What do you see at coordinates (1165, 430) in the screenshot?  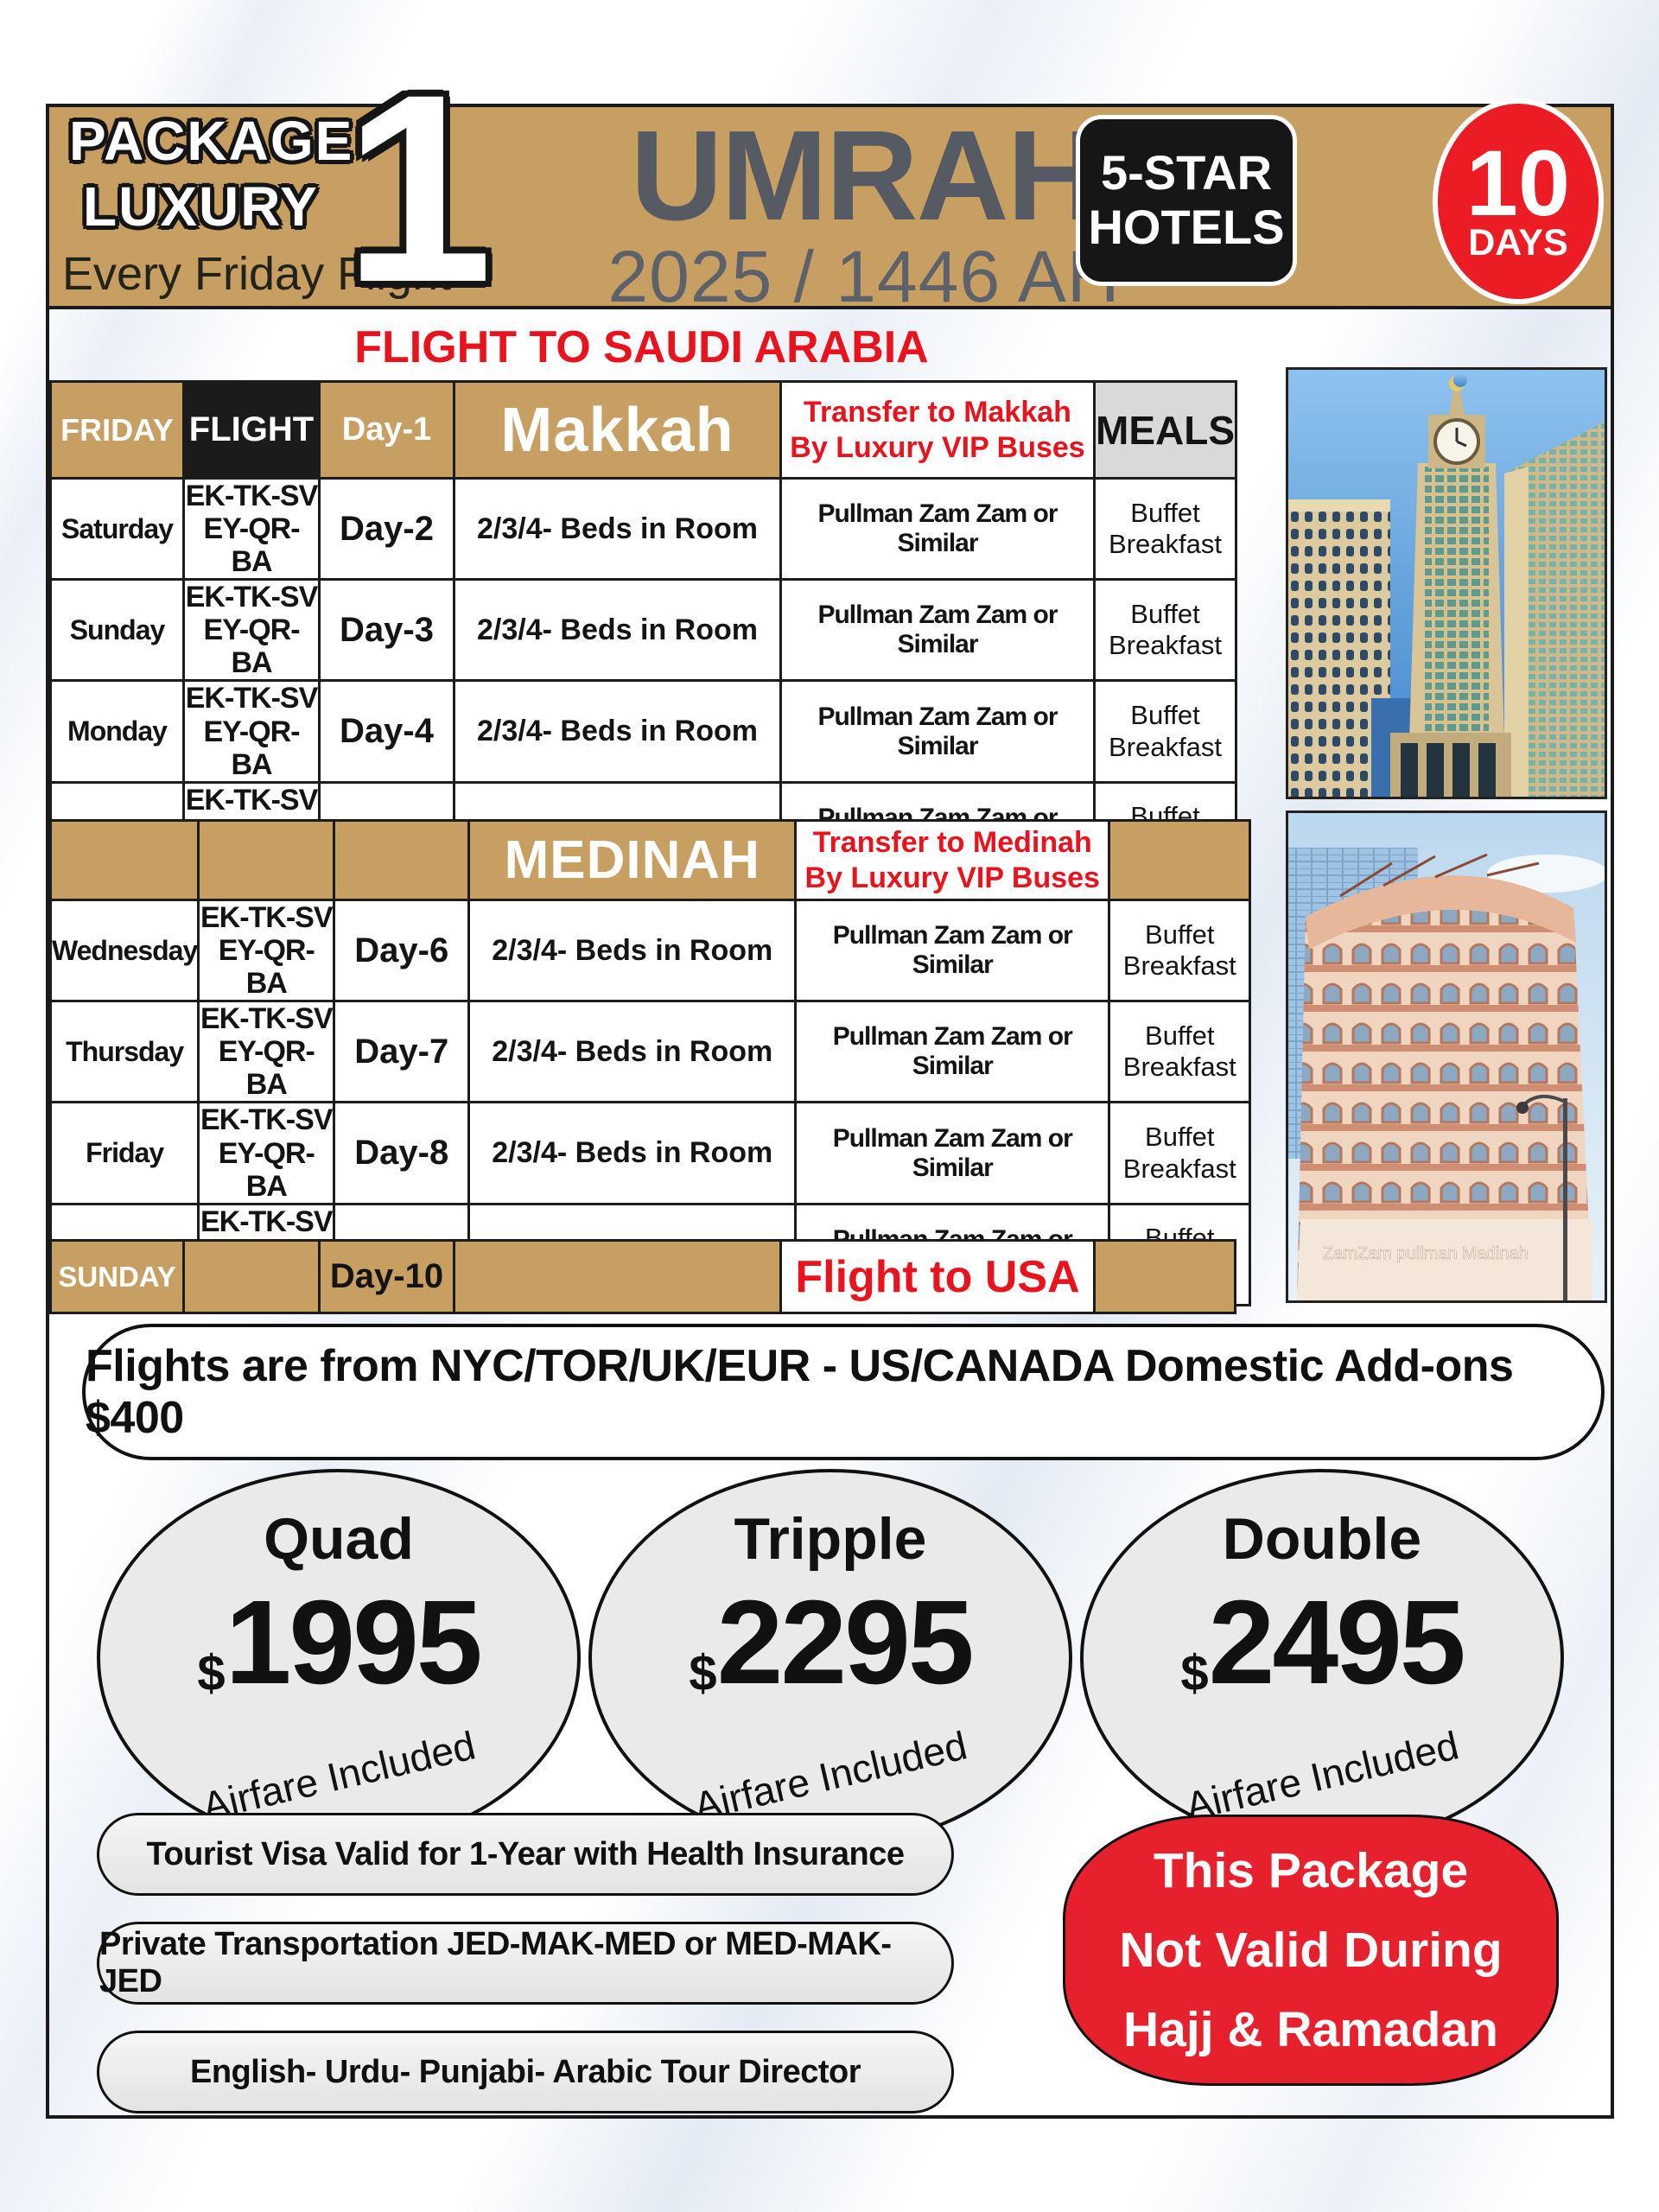 I see `header-meals: MEALS` at bounding box center [1165, 430].